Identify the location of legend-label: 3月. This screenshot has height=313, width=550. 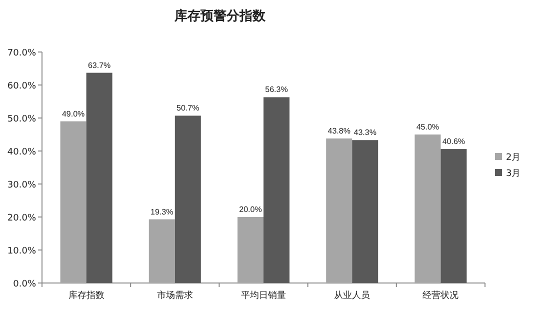
(513, 174).